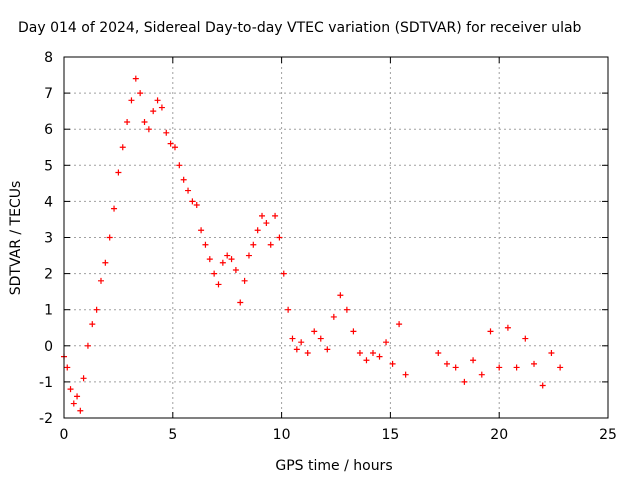 The height and width of the screenshot is (480, 640). What do you see at coordinates (48, 130) in the screenshot?
I see `y-tick-label: 6` at bounding box center [48, 130].